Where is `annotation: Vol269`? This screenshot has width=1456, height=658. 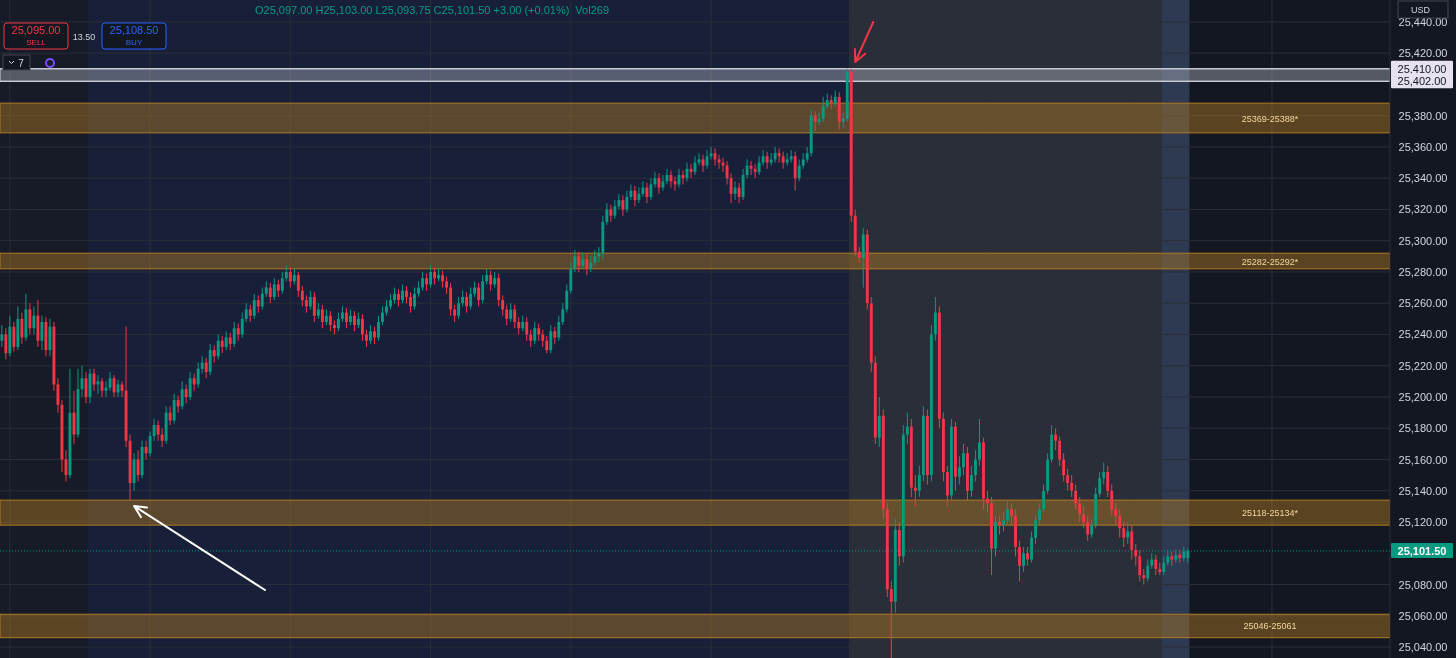 annotation: Vol269 is located at coordinates (592, 10).